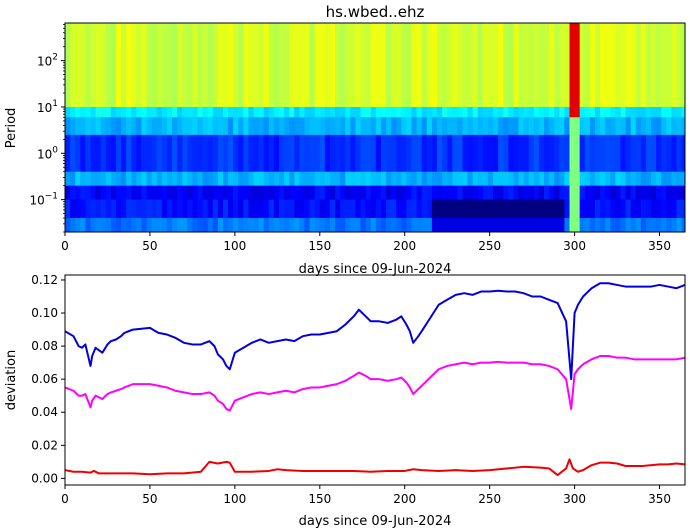 The width and height of the screenshot is (690, 531). Describe the element at coordinates (11, 128) in the screenshot. I see `top-y-label: Period` at that location.